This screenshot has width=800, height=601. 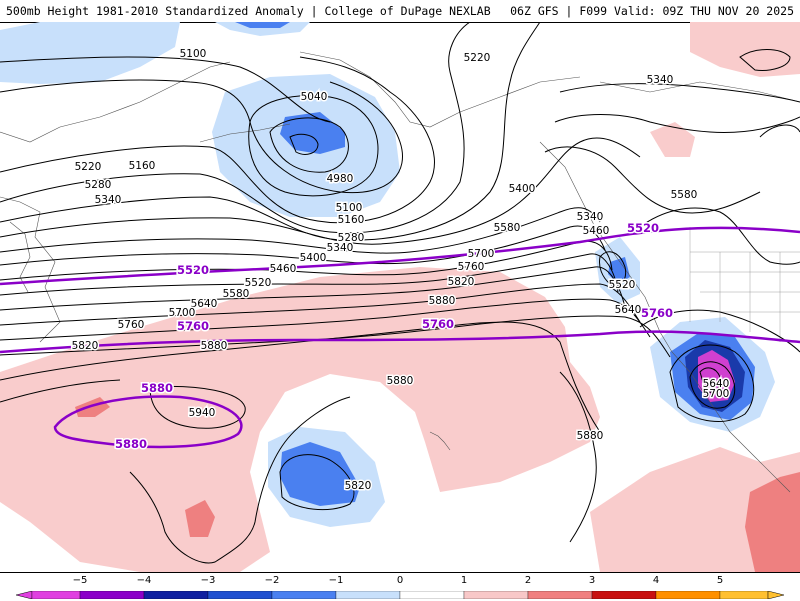 I want to click on legend-tick: 2, so click(x=528, y=580).